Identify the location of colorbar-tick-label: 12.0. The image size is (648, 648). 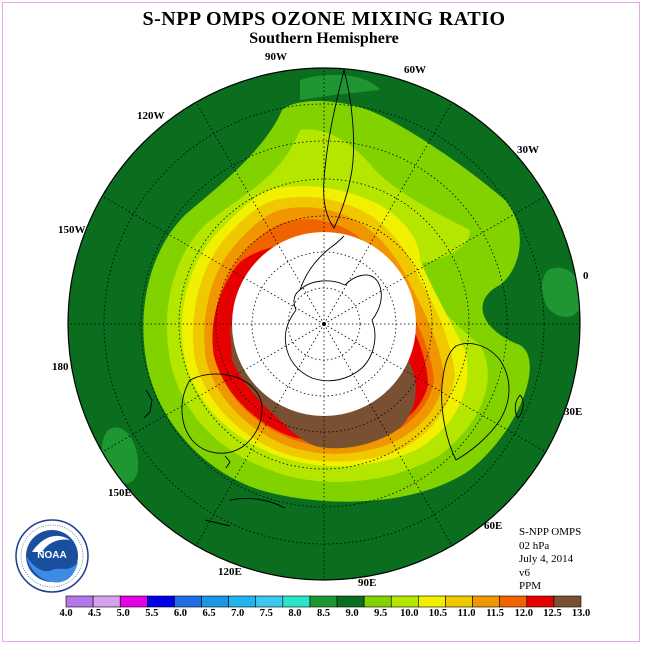
(523, 613).